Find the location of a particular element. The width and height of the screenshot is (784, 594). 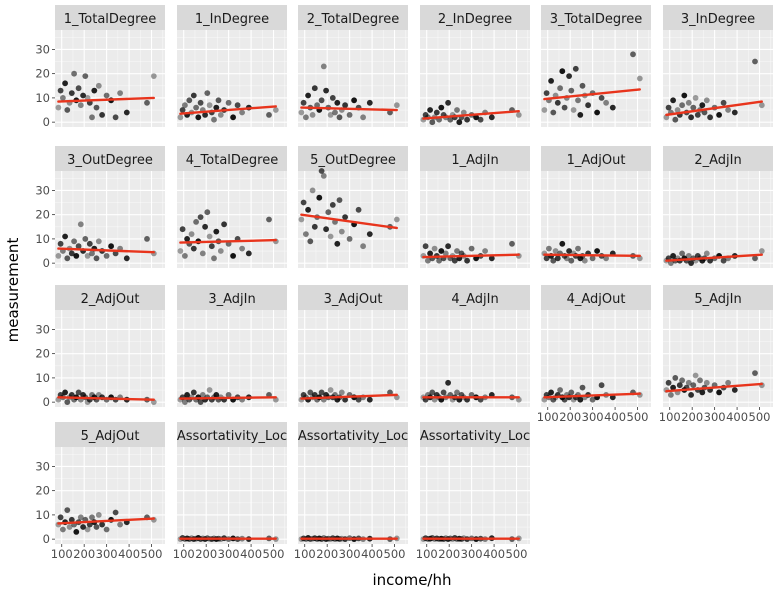

facet-strip-label: 3_TotalDegree is located at coordinates (596, 19).